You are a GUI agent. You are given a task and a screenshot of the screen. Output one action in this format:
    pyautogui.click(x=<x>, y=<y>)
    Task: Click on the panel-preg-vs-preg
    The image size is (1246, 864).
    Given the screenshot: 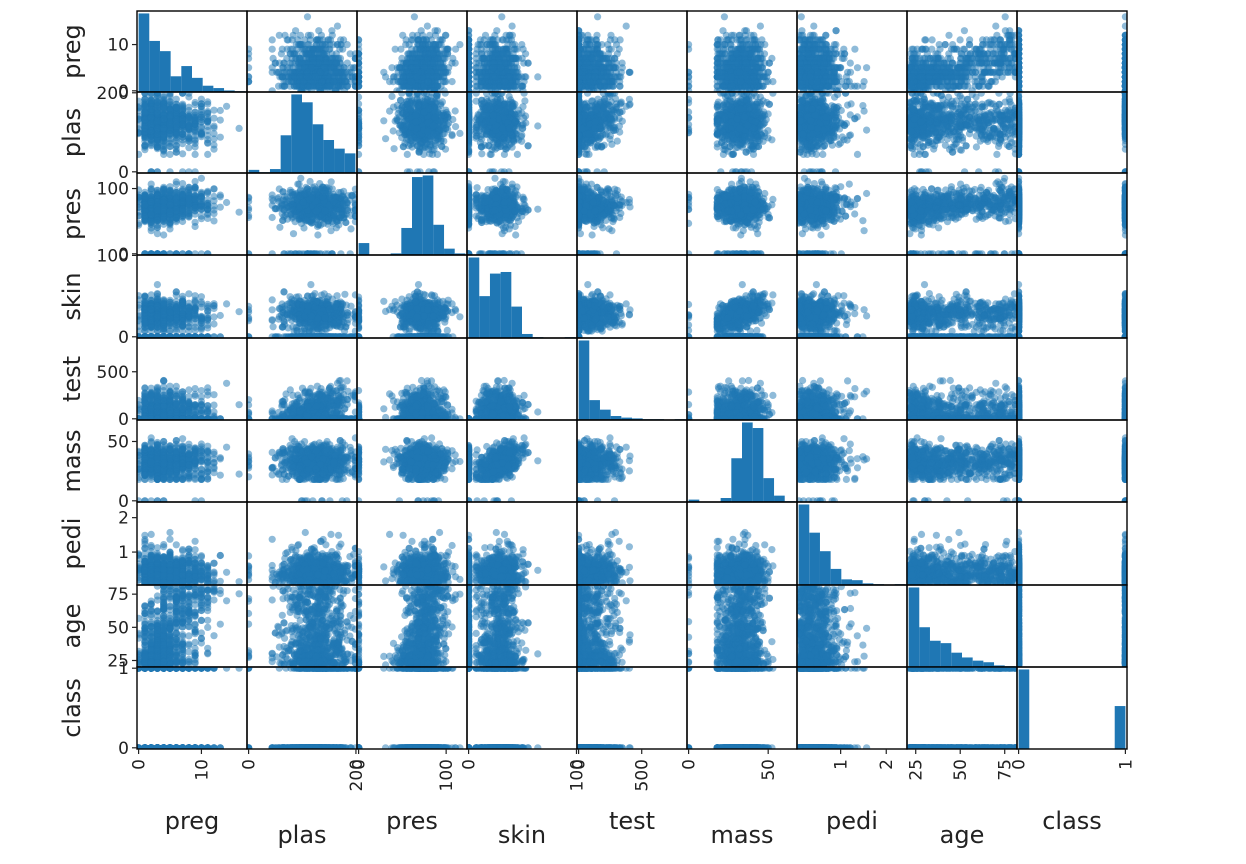 What is the action you would take?
    pyautogui.click(x=192, y=52)
    